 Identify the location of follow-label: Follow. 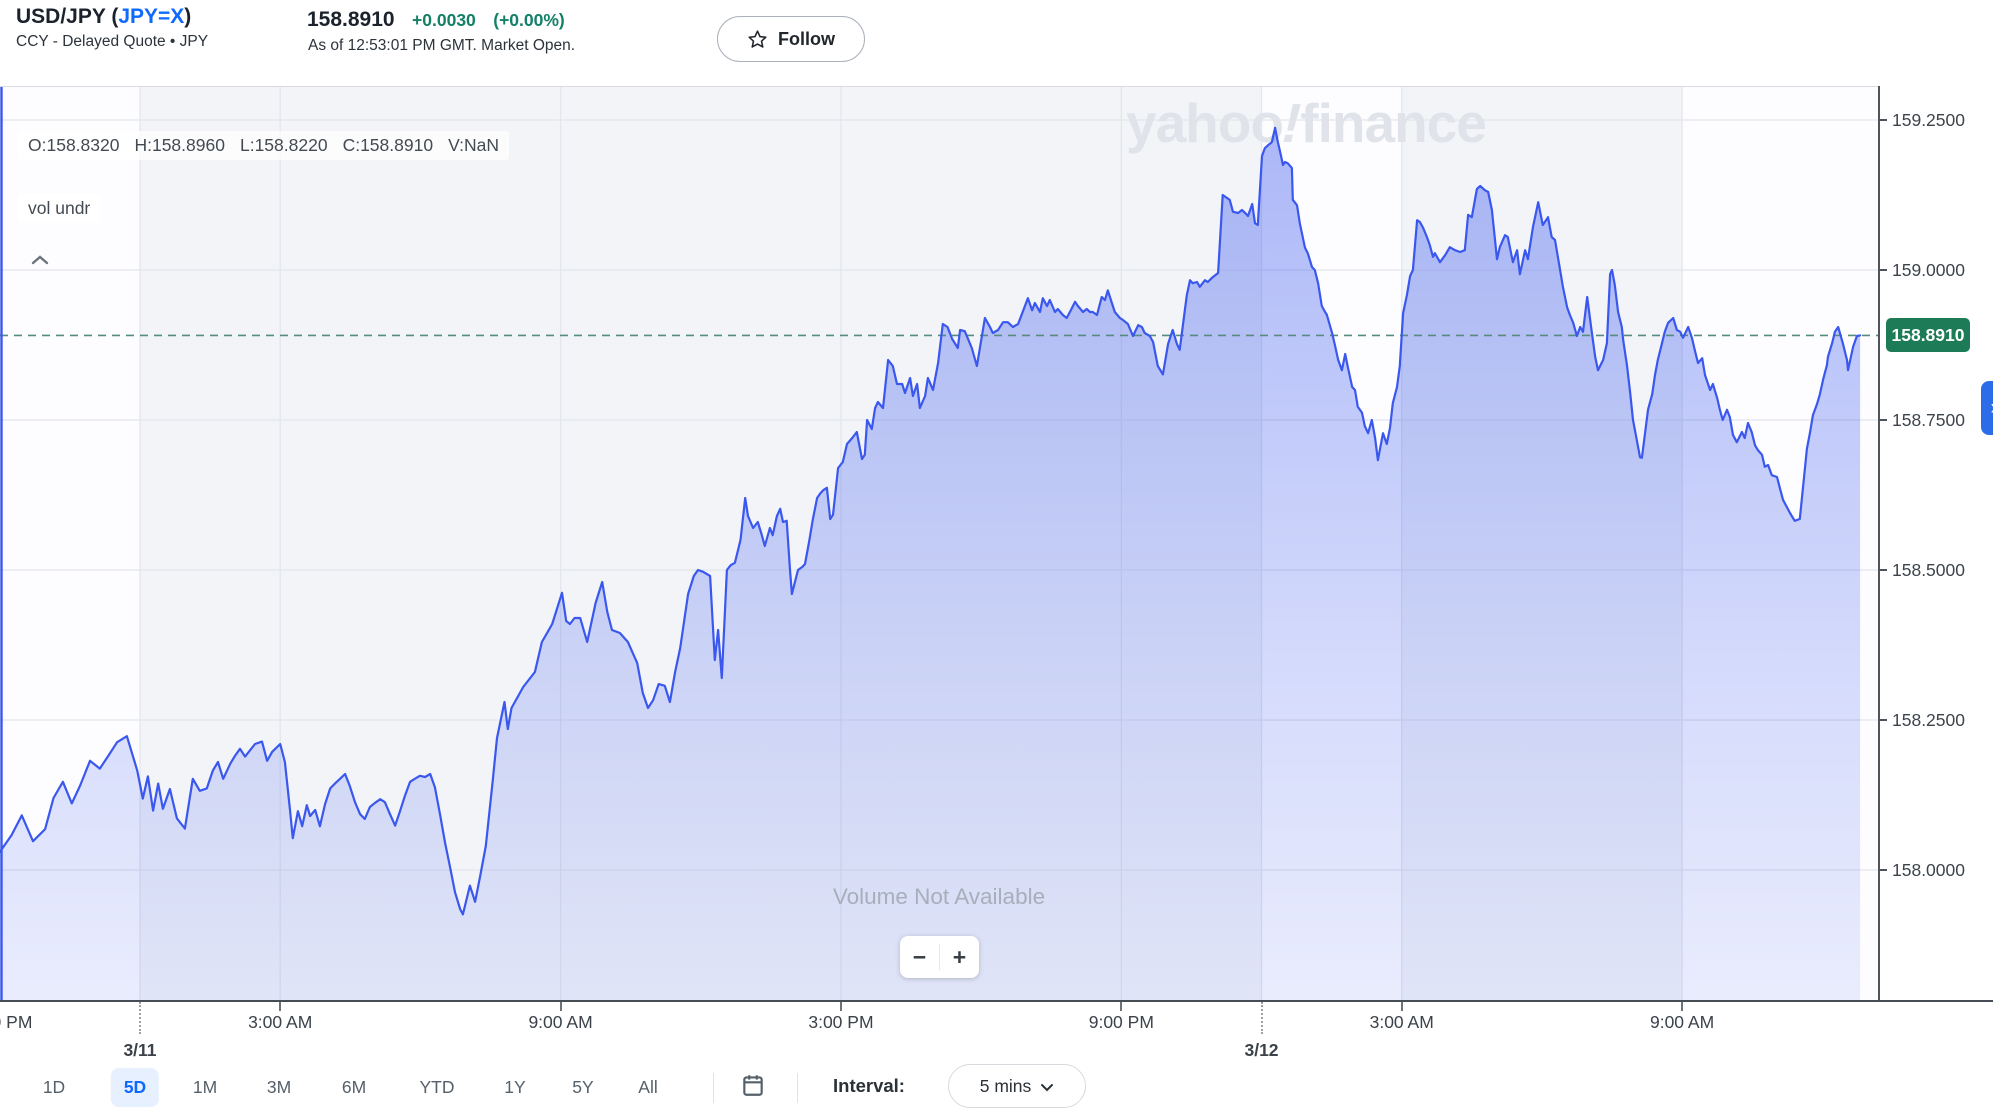
(806, 38).